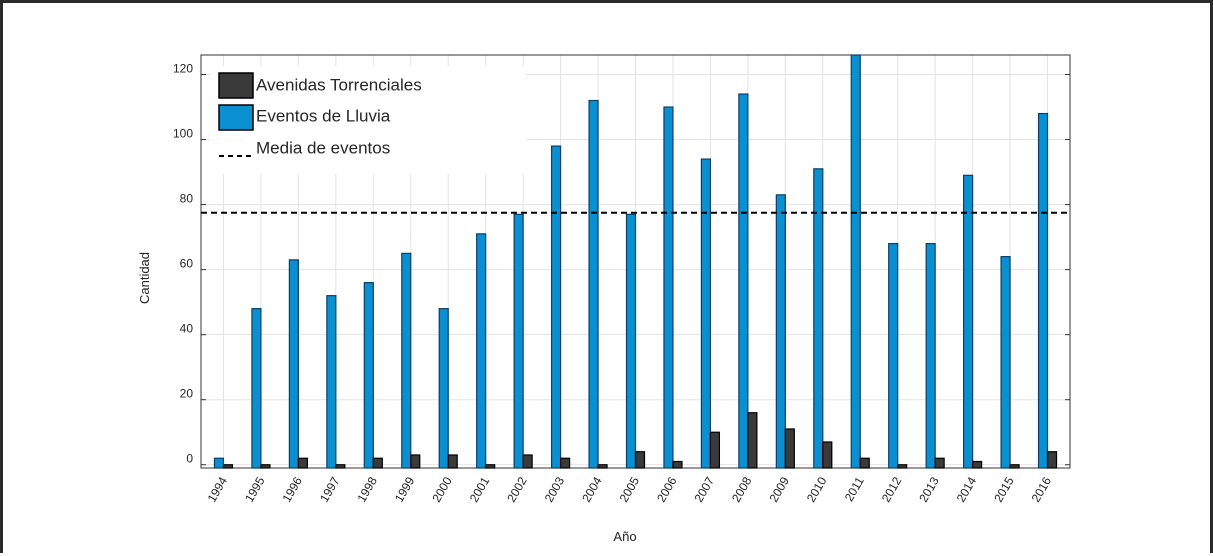 The image size is (1213, 556). What do you see at coordinates (892, 489) in the screenshot?
I see `x-tick-label: 2012` at bounding box center [892, 489].